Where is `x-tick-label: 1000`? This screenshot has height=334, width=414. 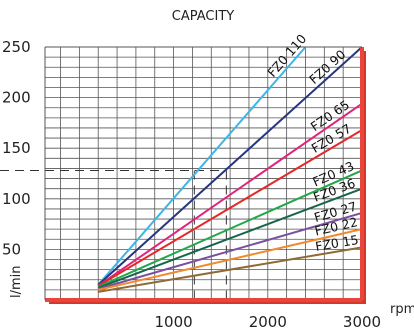
x-tick-label: 1000 is located at coordinates (173, 322).